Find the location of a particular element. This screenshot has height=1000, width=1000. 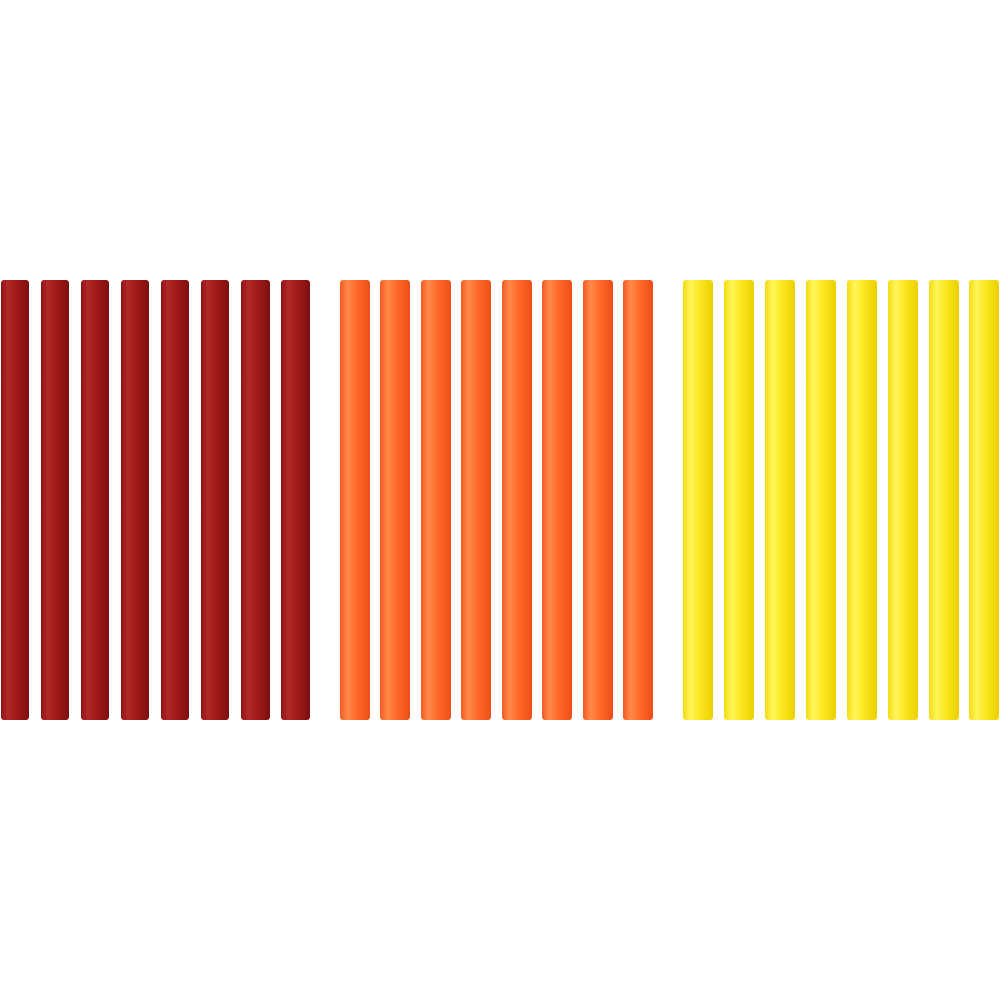

orange-sticks is located at coordinates (496, 500).